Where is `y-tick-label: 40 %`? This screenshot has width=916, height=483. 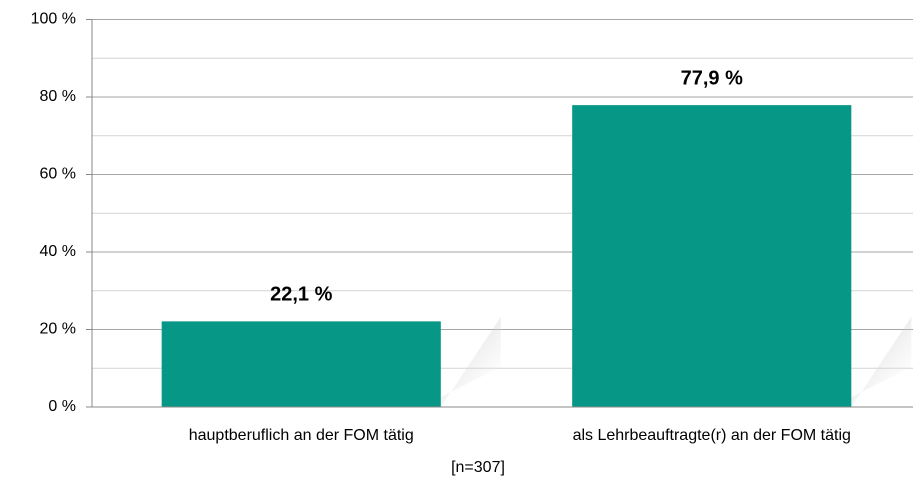
y-tick-label: 40 % is located at coordinates (58, 251).